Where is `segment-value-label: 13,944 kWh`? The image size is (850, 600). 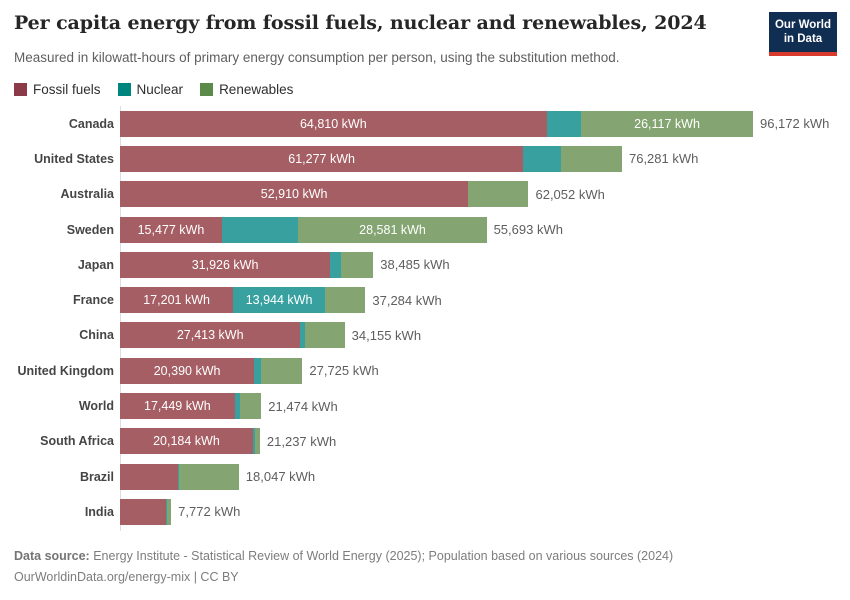
segment-value-label: 13,944 kWh is located at coordinates (279, 300).